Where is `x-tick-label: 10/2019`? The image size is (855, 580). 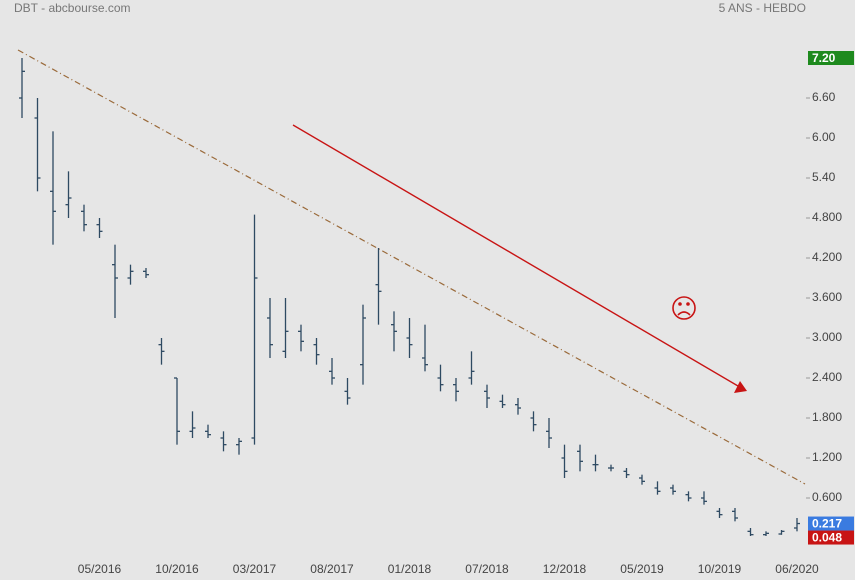 x-tick-label: 10/2019 is located at coordinates (720, 569).